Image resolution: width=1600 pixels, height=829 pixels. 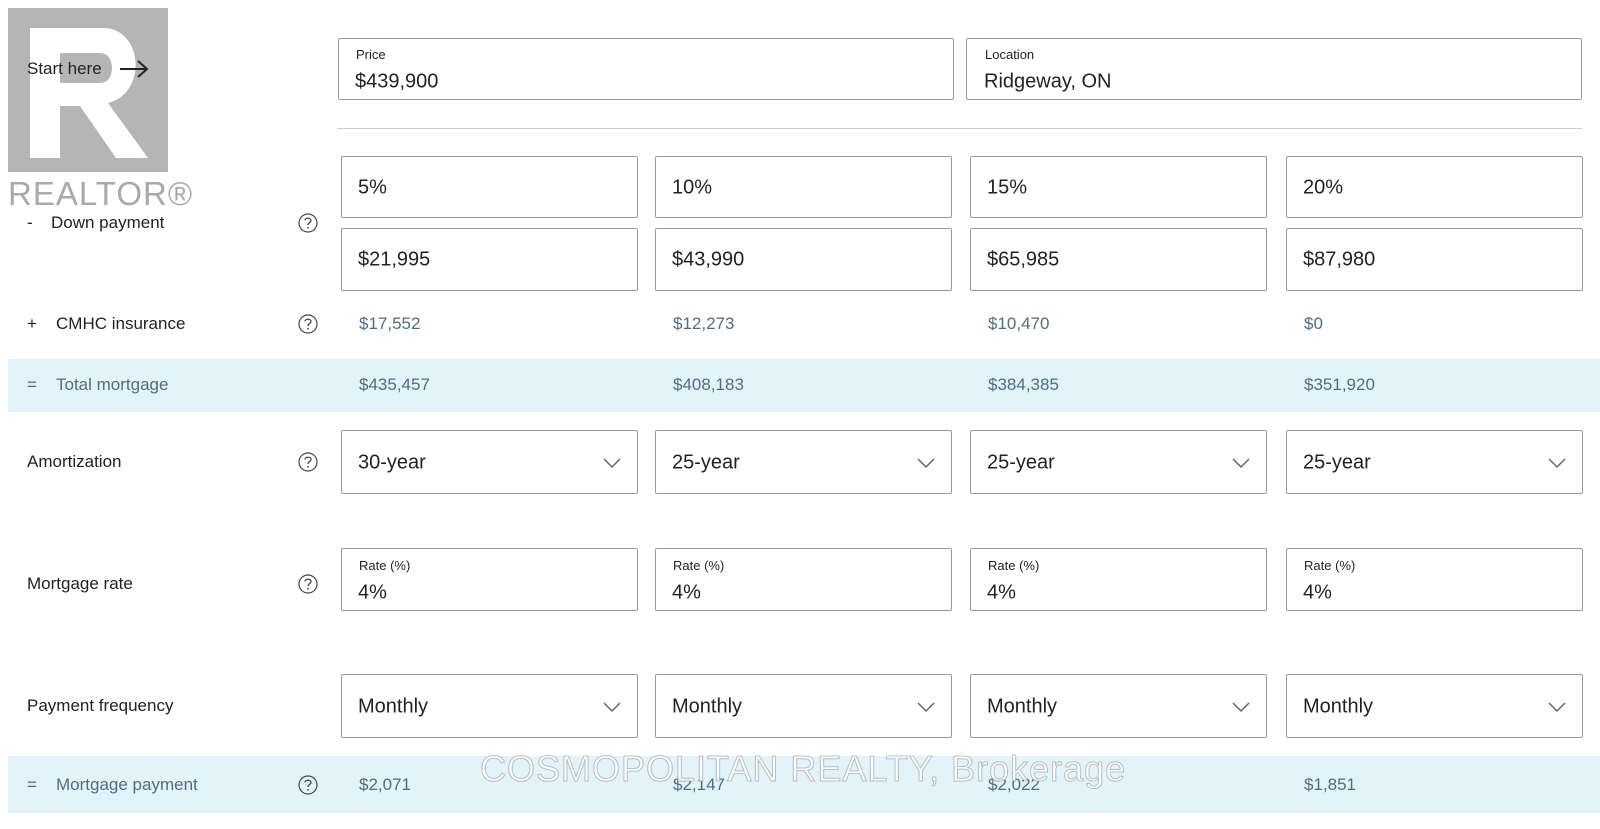 I want to click on realtor-logo-text: REALTOR®, so click(x=101, y=193).